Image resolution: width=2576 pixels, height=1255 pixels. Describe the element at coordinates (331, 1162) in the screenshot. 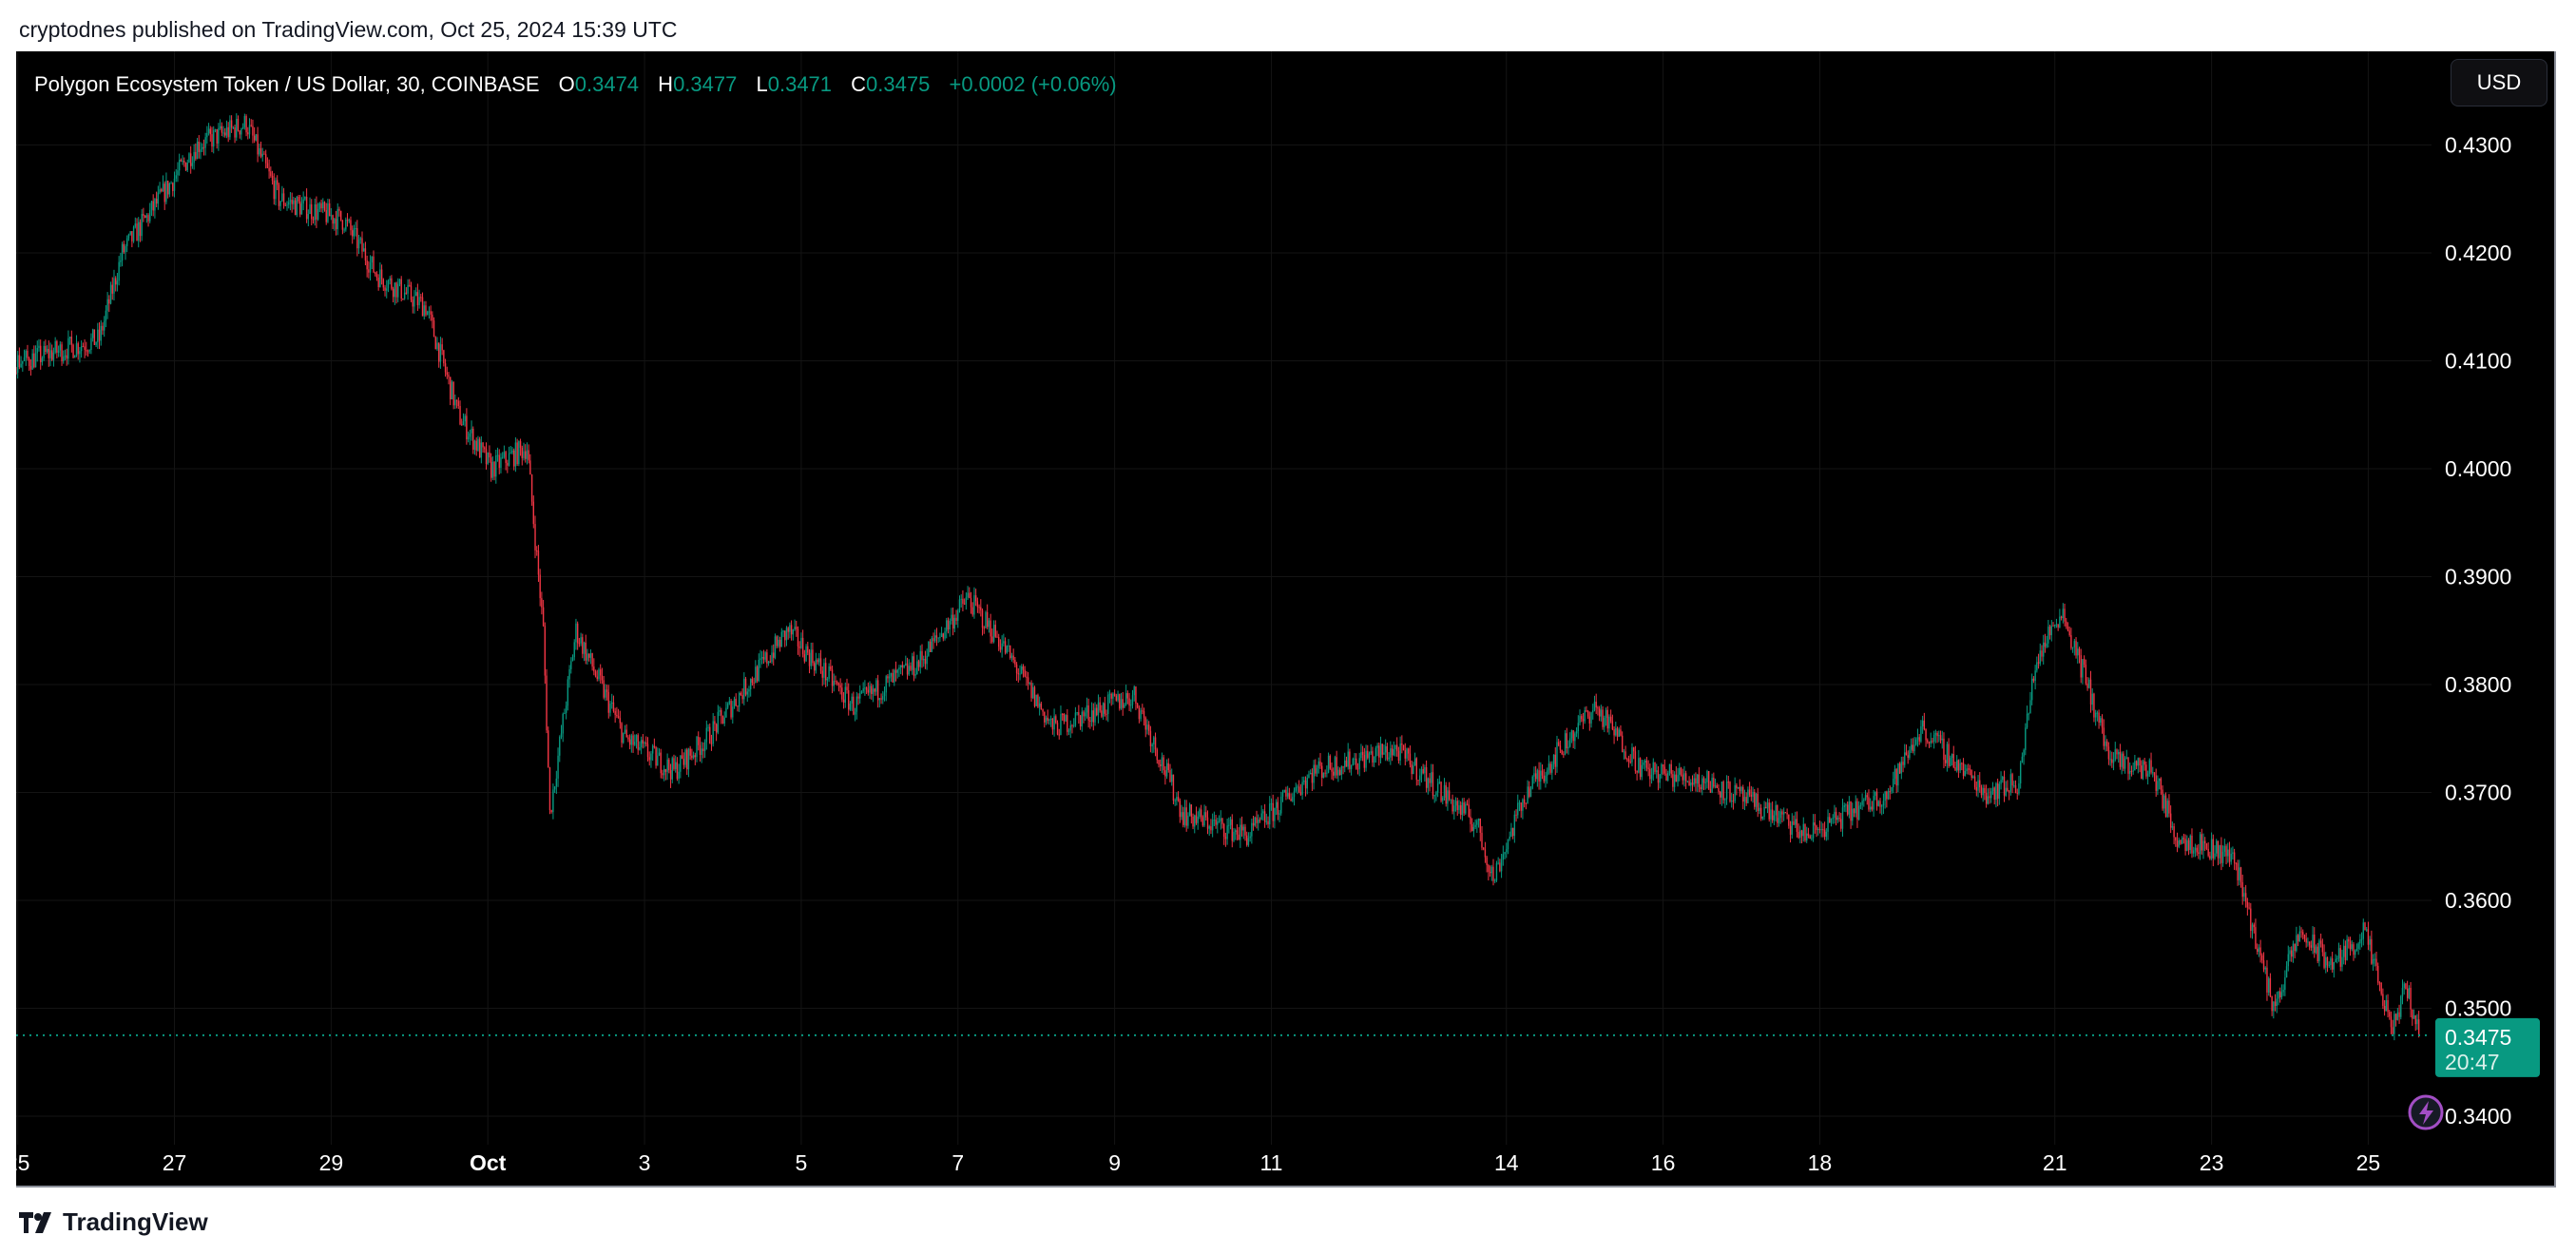

I see `x-tick-label: 29` at that location.